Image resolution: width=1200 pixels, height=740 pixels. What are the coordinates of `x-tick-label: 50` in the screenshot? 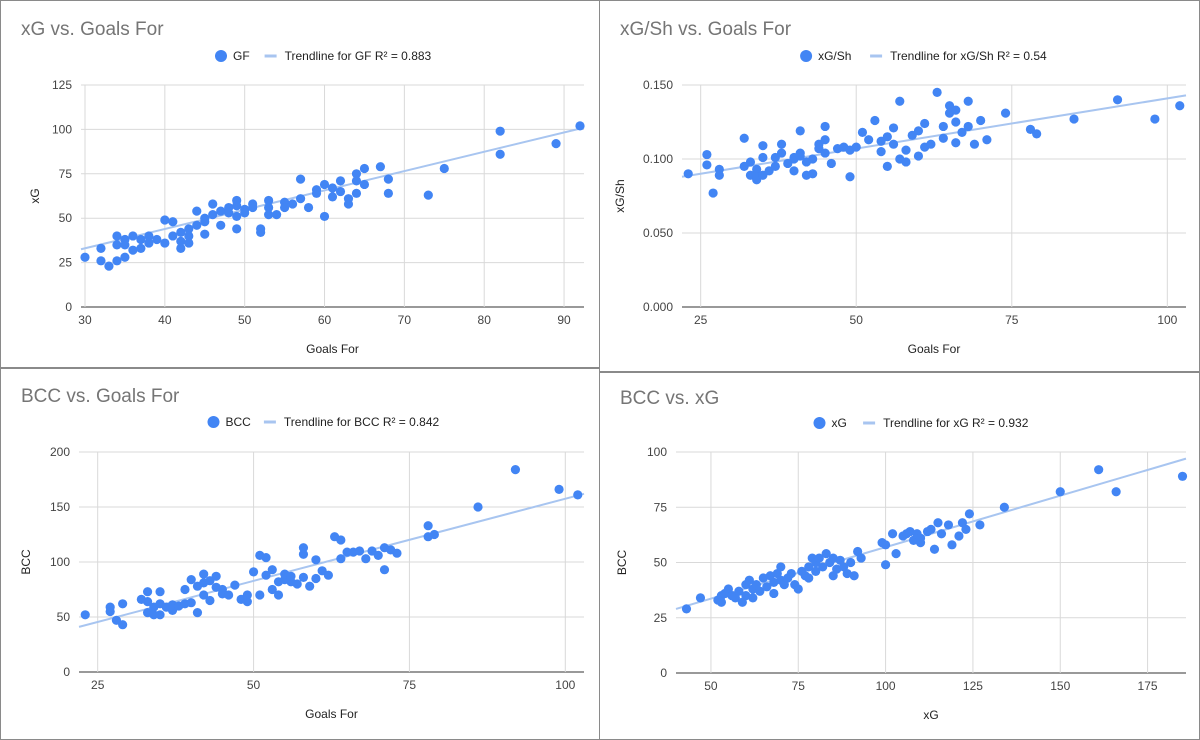 It's located at (245, 320).